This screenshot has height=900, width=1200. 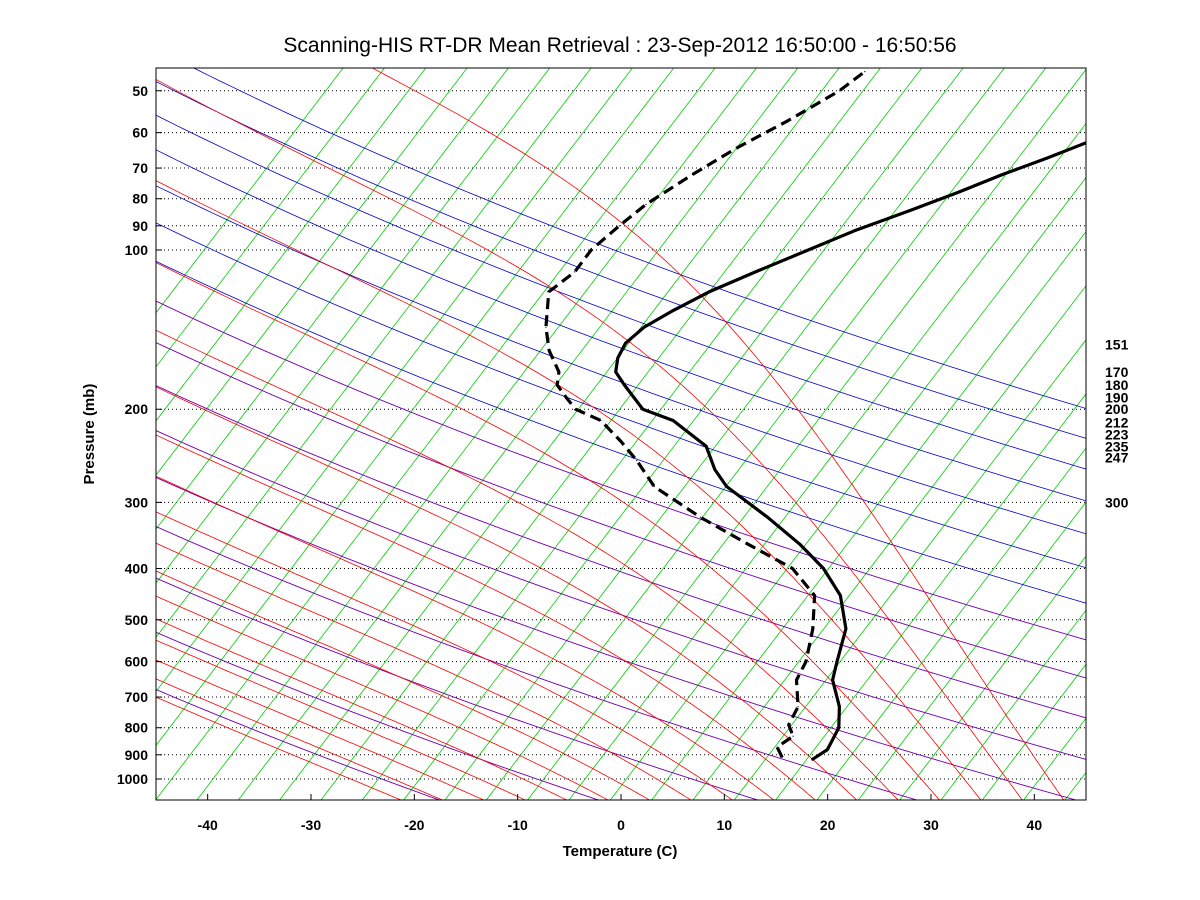 I want to click on x-tick-label-30: 30, so click(x=931, y=825).